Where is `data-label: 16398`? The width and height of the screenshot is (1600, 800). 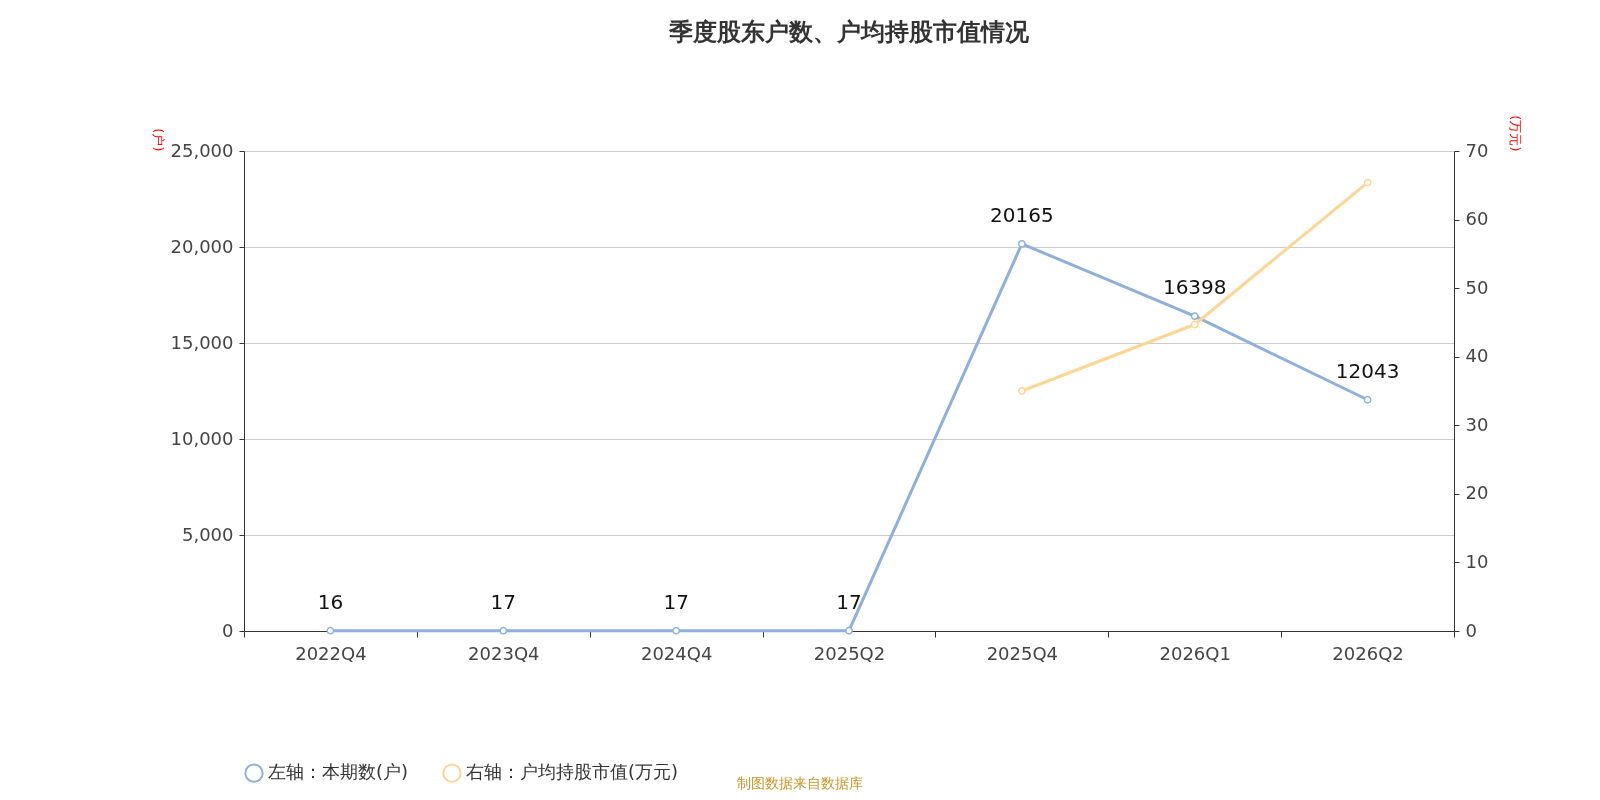 data-label: 16398 is located at coordinates (1194, 287).